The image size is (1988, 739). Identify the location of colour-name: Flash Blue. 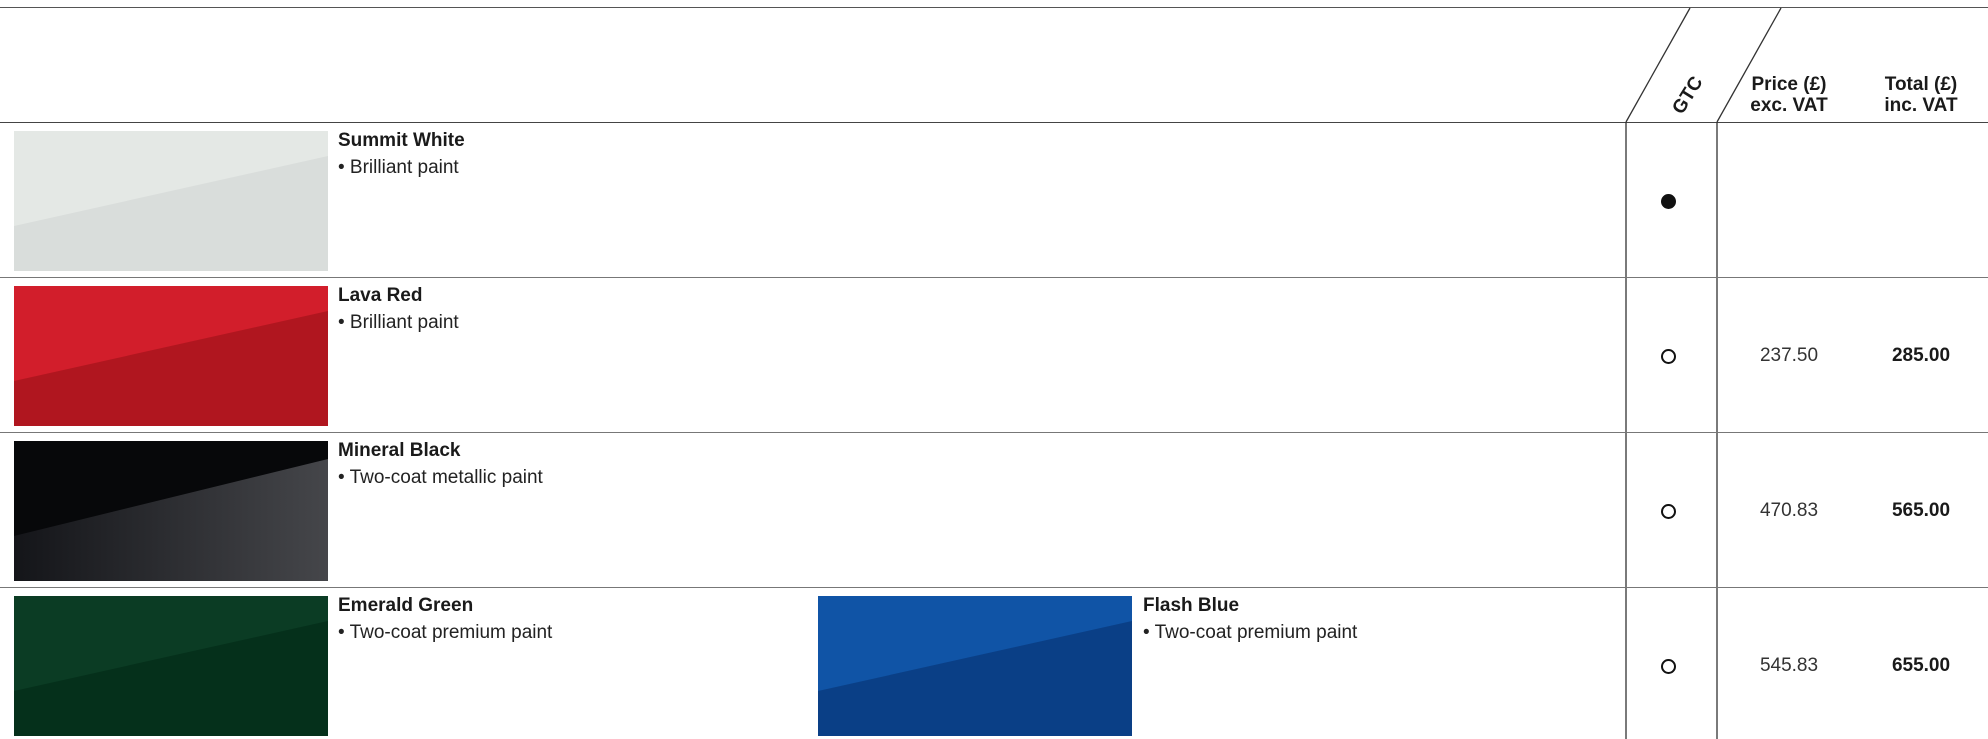
(1191, 605).